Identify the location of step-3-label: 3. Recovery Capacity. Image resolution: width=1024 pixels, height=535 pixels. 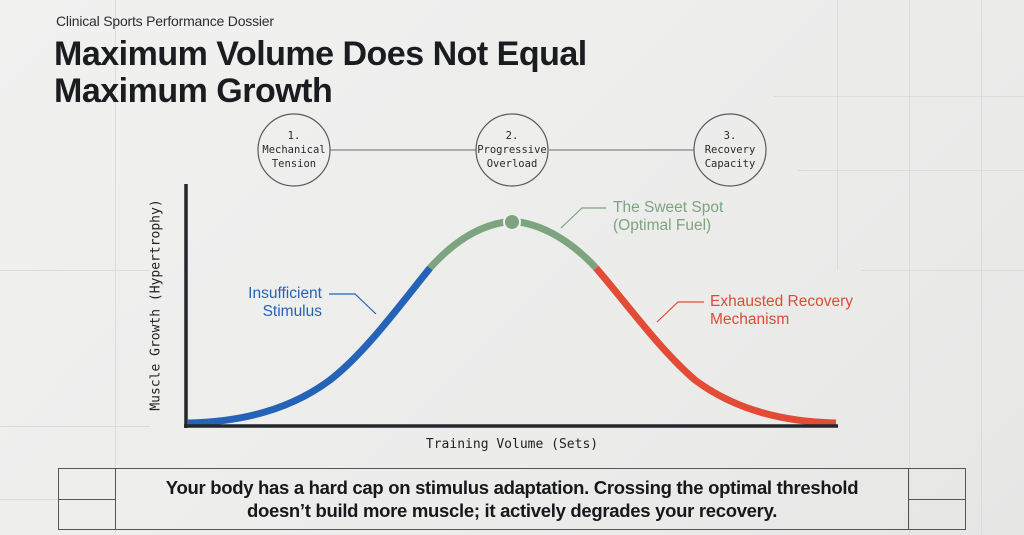
(730, 150).